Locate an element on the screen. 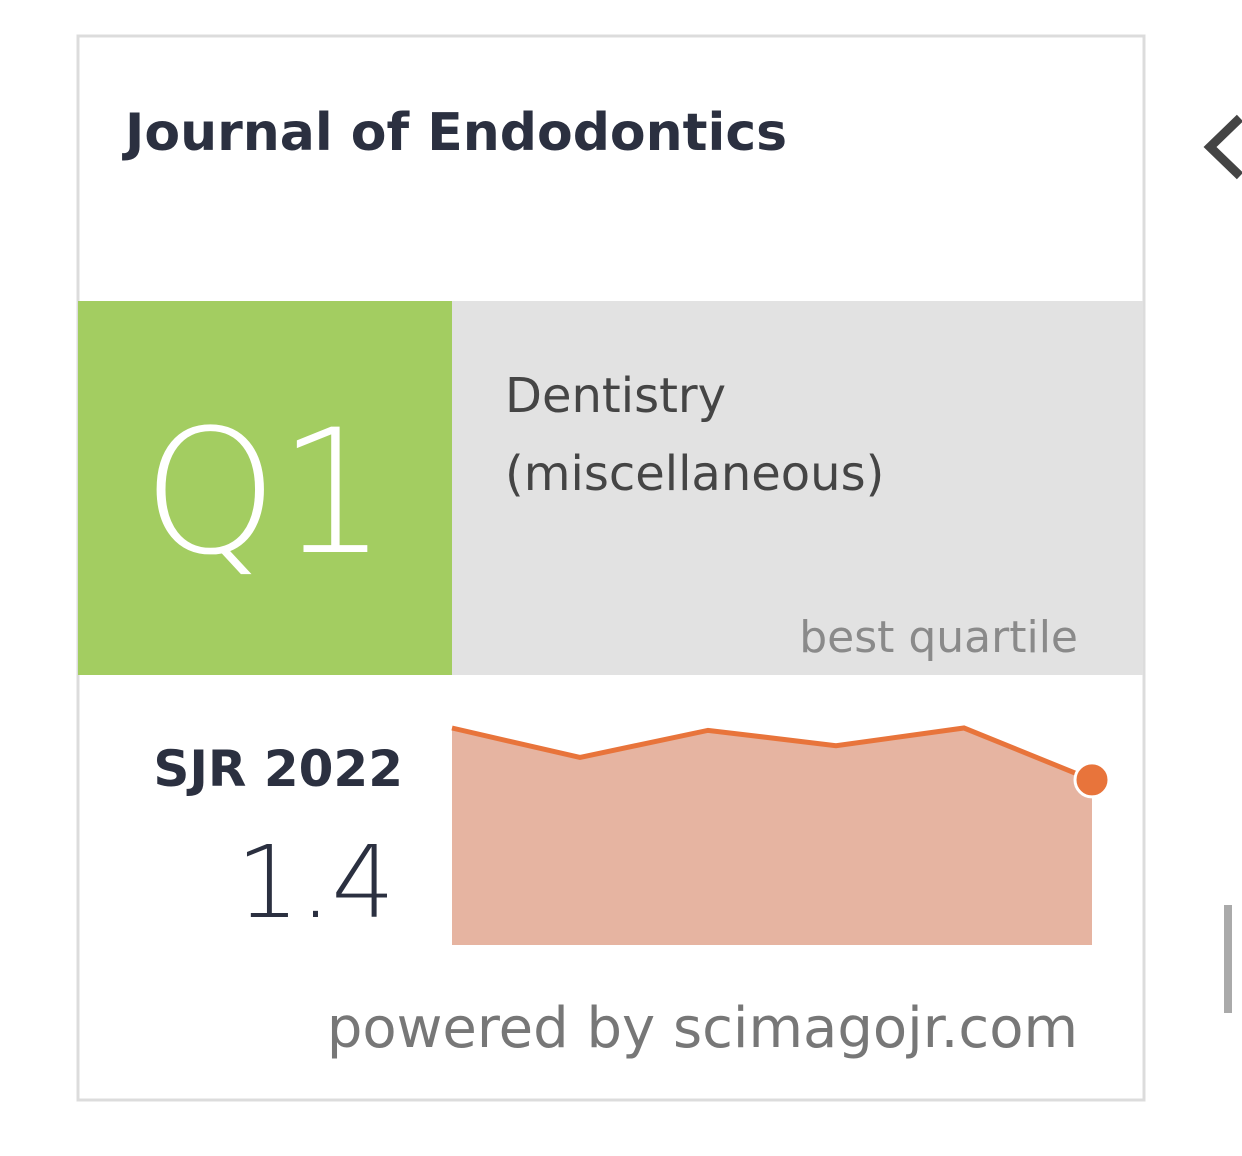 This screenshot has height=1156, width=1242. back-arrow is located at coordinates (1222, 147).